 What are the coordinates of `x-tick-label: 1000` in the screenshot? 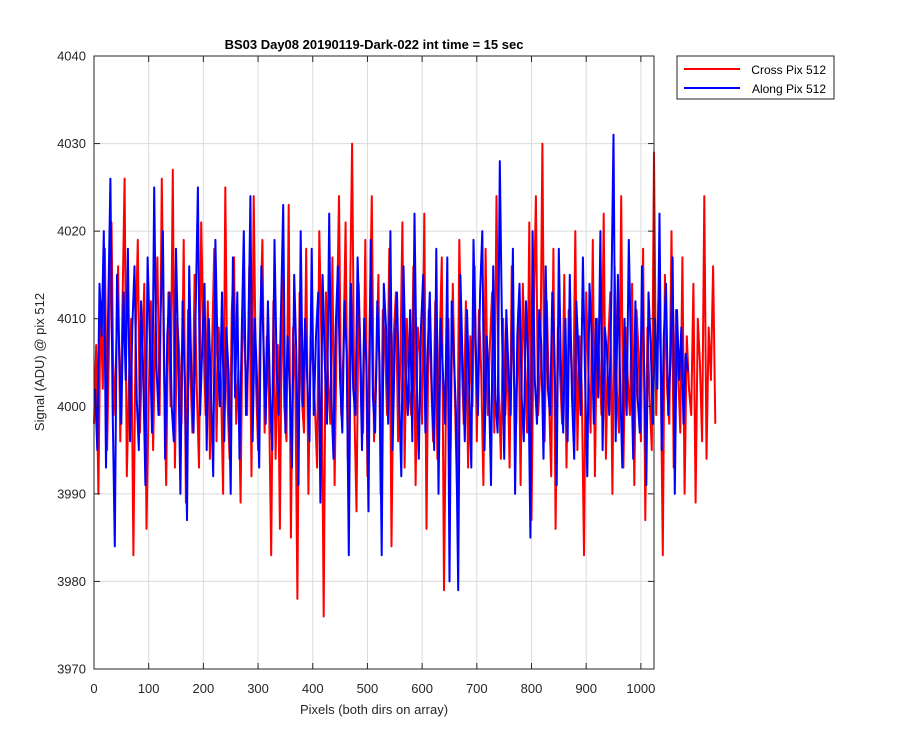 It's located at (640, 688).